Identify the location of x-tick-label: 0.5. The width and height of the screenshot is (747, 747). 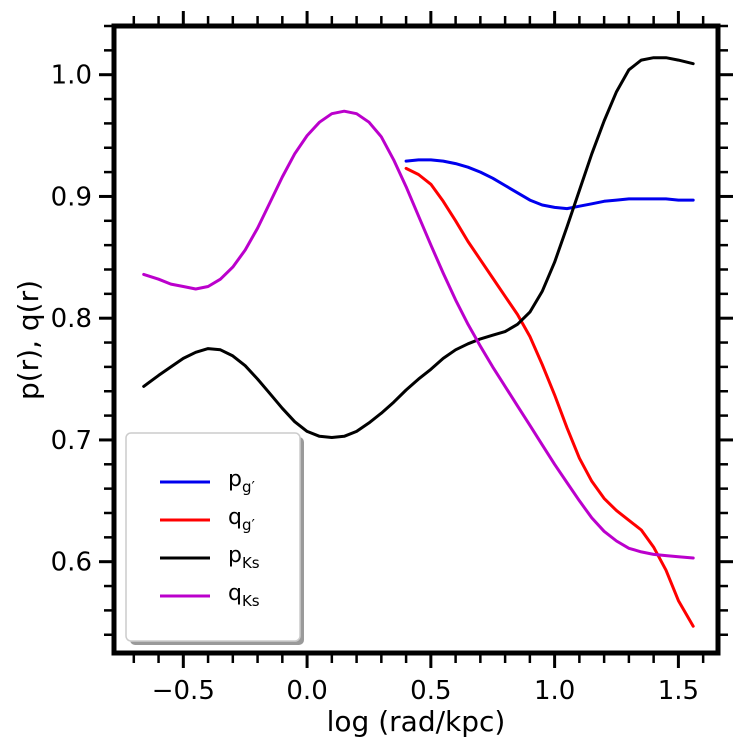
(430, 691).